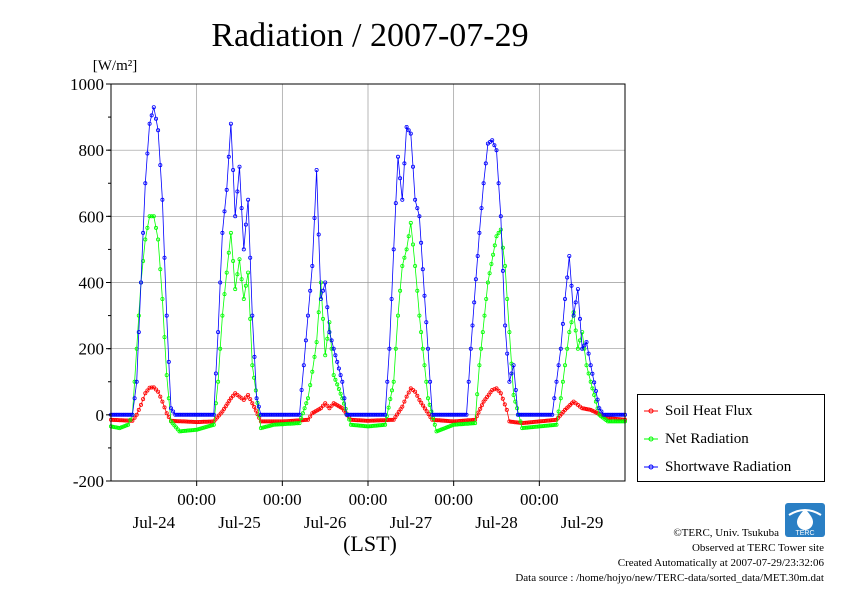  Describe the element at coordinates (696, 439) in the screenshot. I see `legend-item-net-radiation: Net Radiation` at that location.